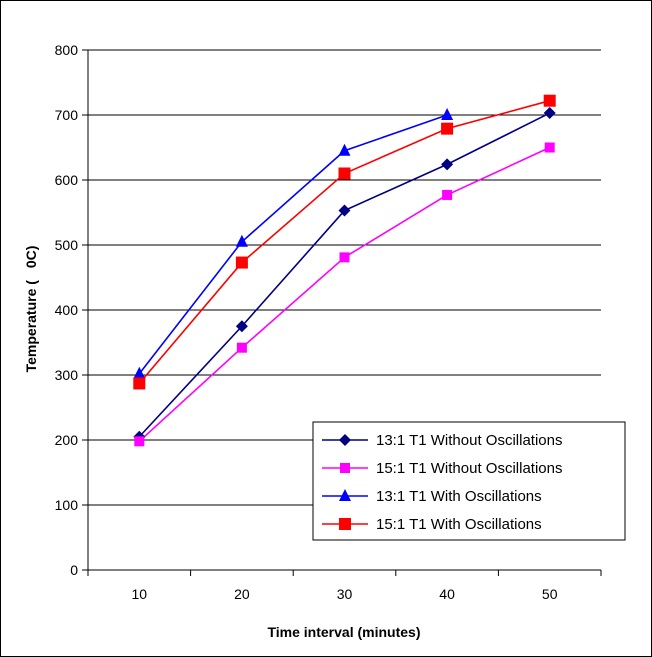 The image size is (652, 657). What do you see at coordinates (67, 50) in the screenshot?
I see `y-tick-label: 800` at bounding box center [67, 50].